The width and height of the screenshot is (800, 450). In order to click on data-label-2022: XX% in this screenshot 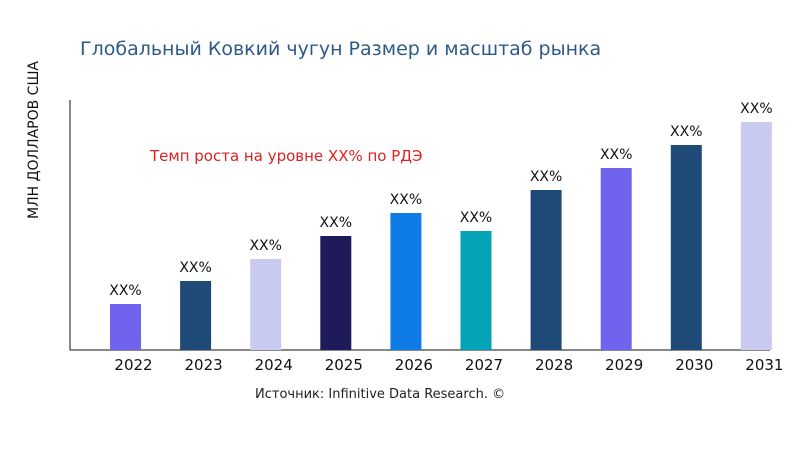, I will do `click(125, 291)`.